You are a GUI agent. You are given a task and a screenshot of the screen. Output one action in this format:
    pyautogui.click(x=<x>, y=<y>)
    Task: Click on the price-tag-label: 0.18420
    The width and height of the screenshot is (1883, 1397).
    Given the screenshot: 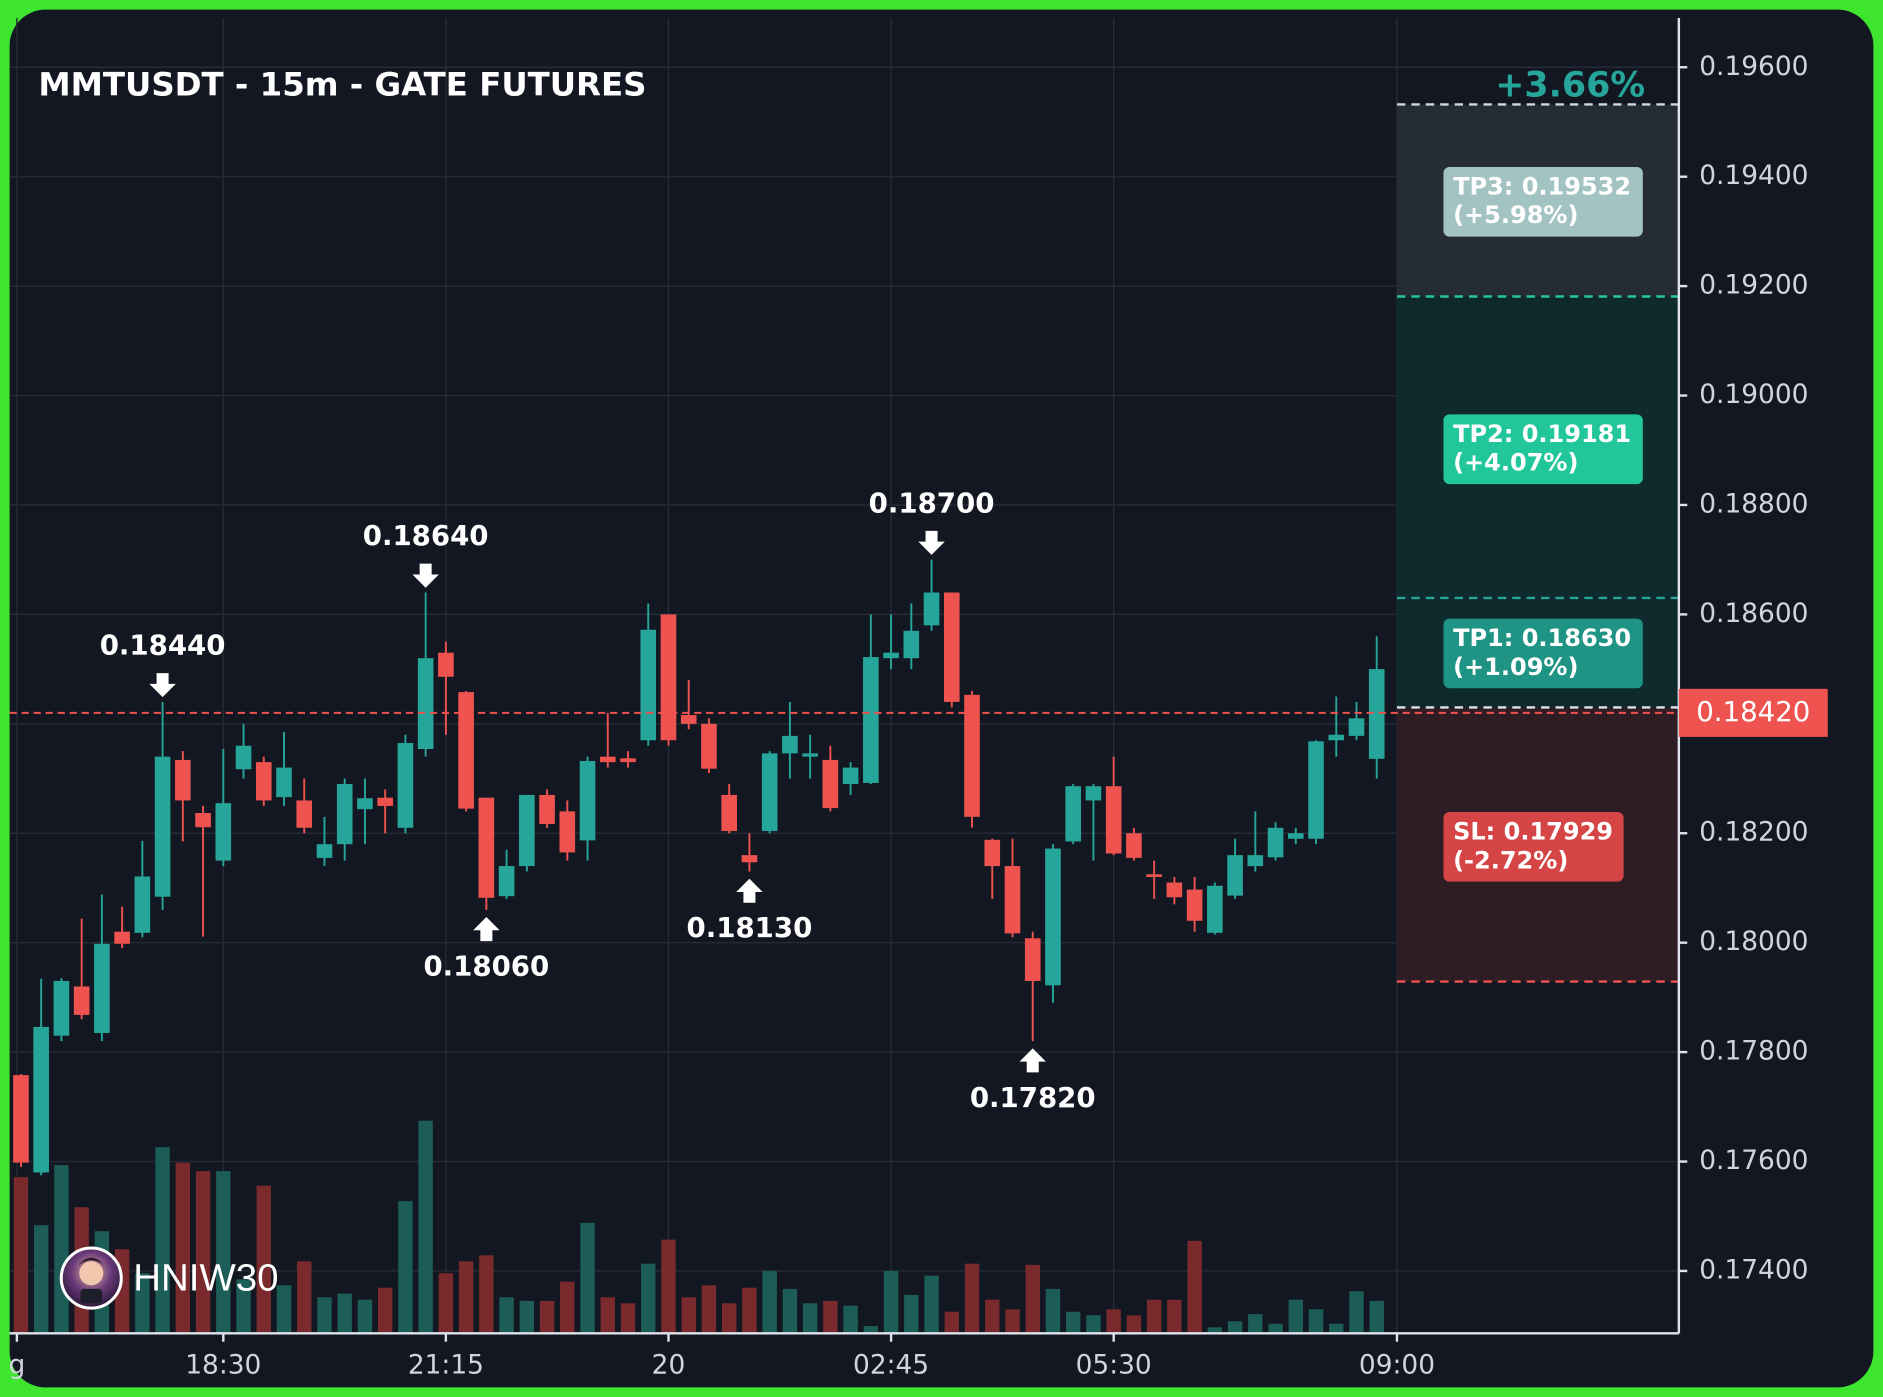 What is the action you would take?
    pyautogui.click(x=1753, y=711)
    